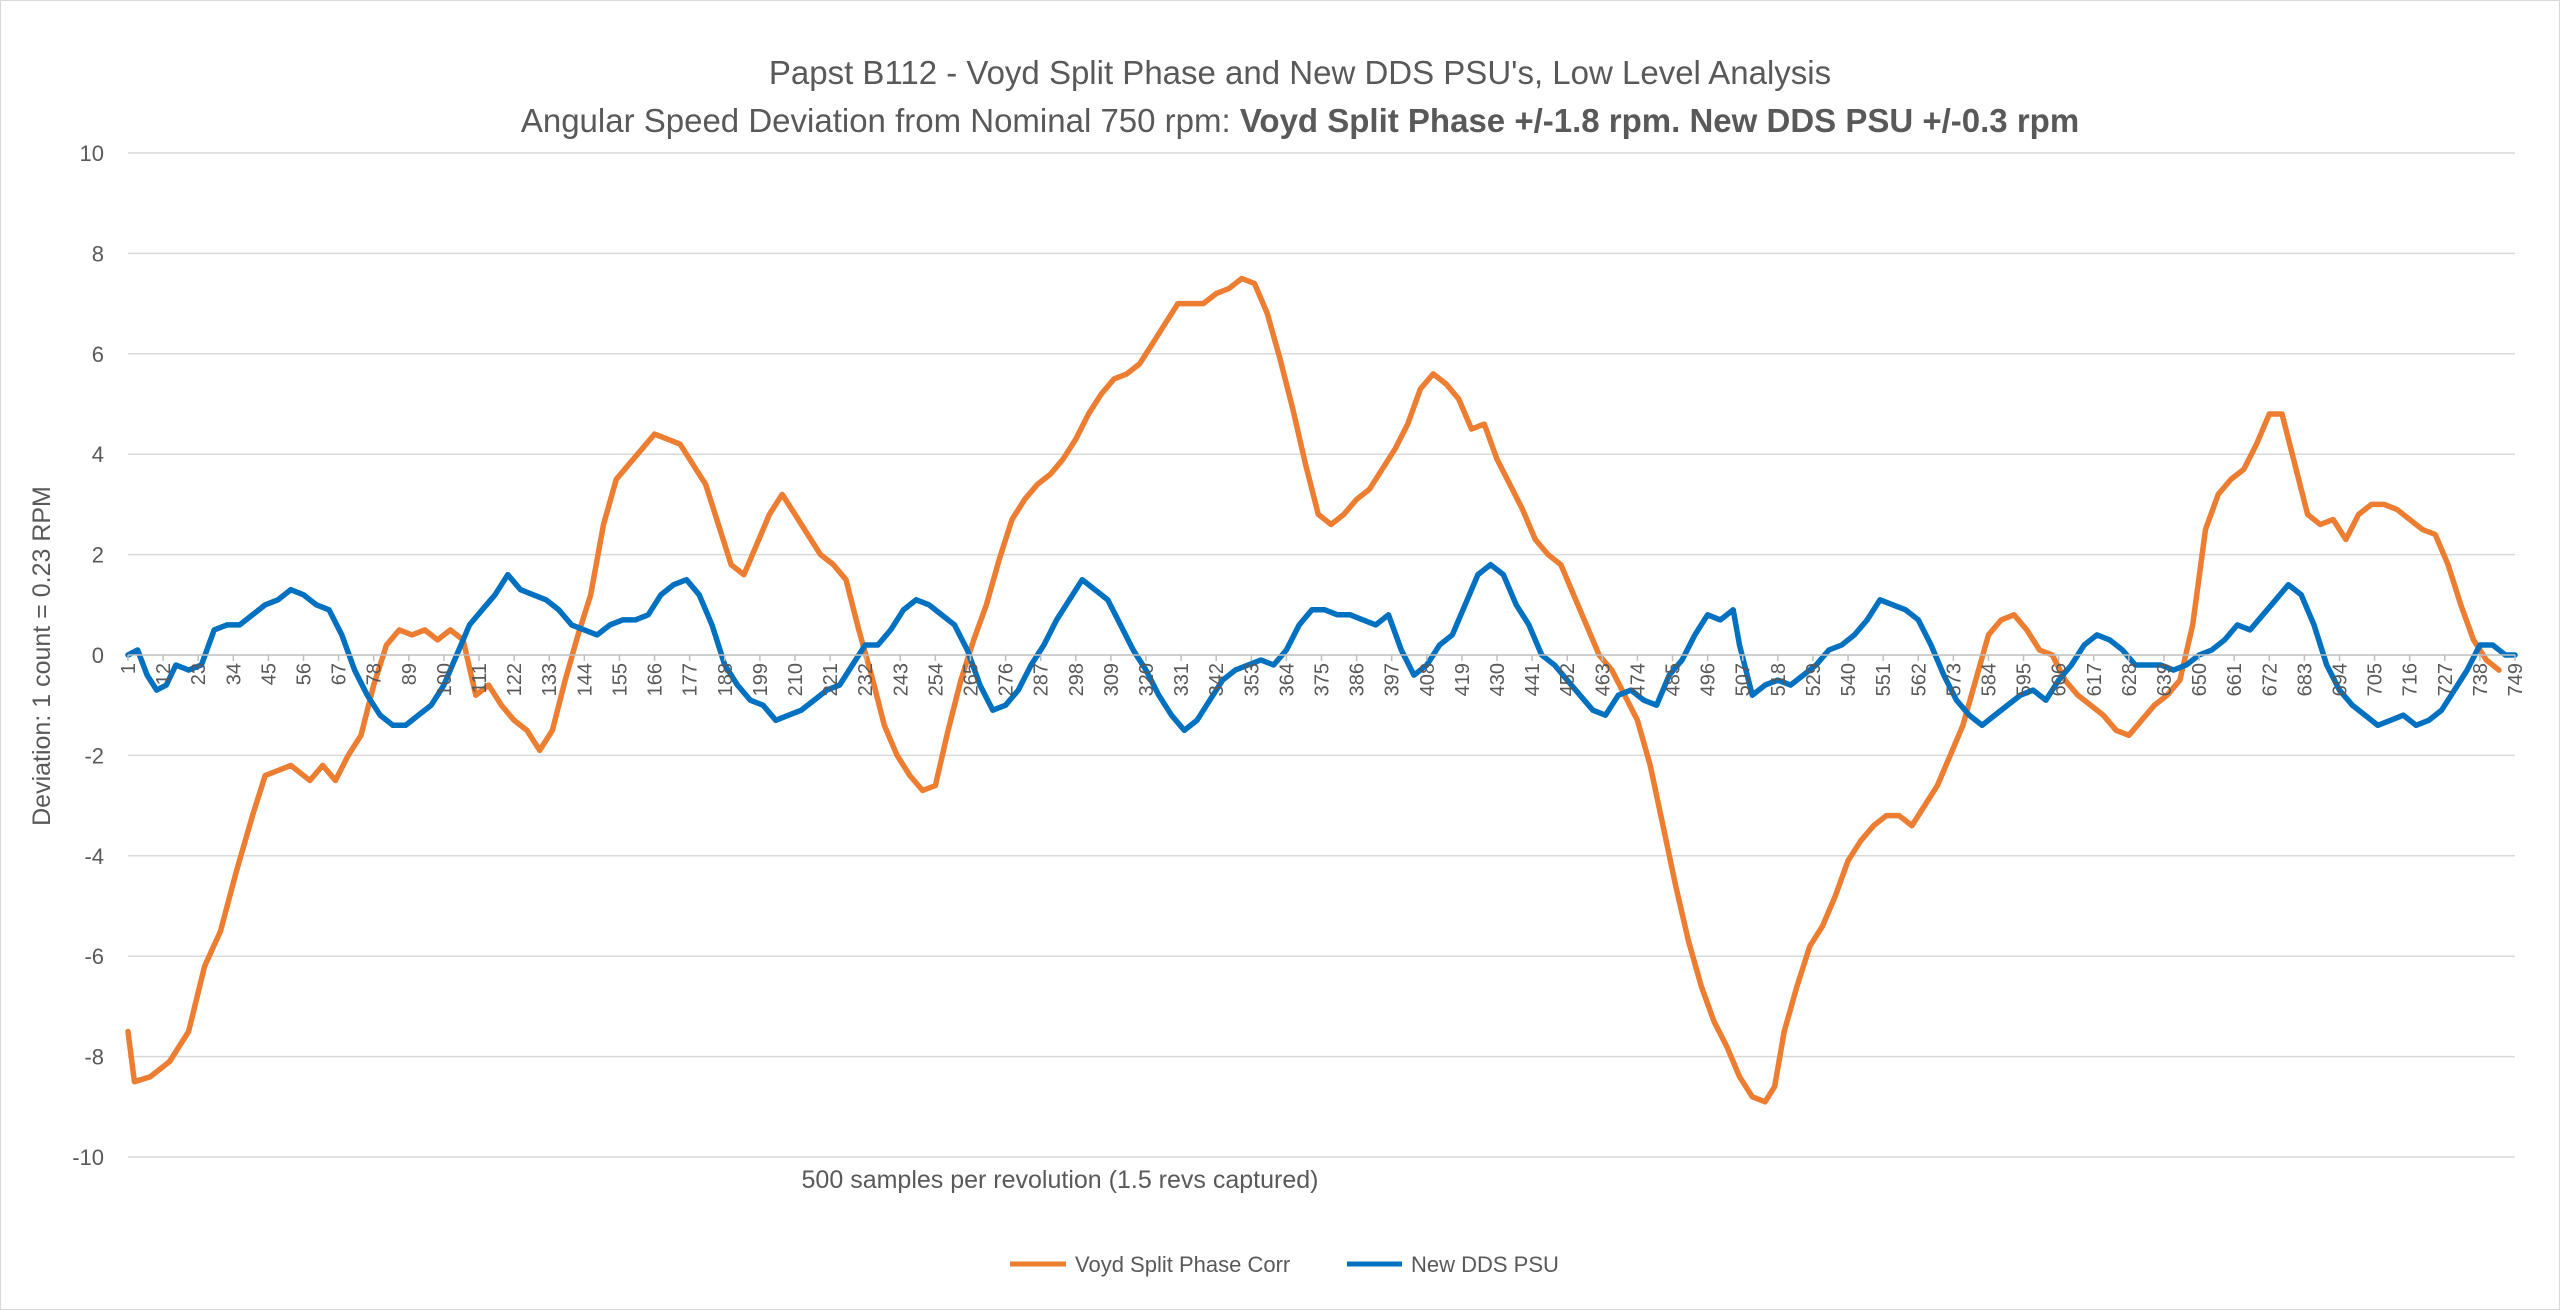  What do you see at coordinates (445, 679) in the screenshot?
I see `x-tick-label: 100` at bounding box center [445, 679].